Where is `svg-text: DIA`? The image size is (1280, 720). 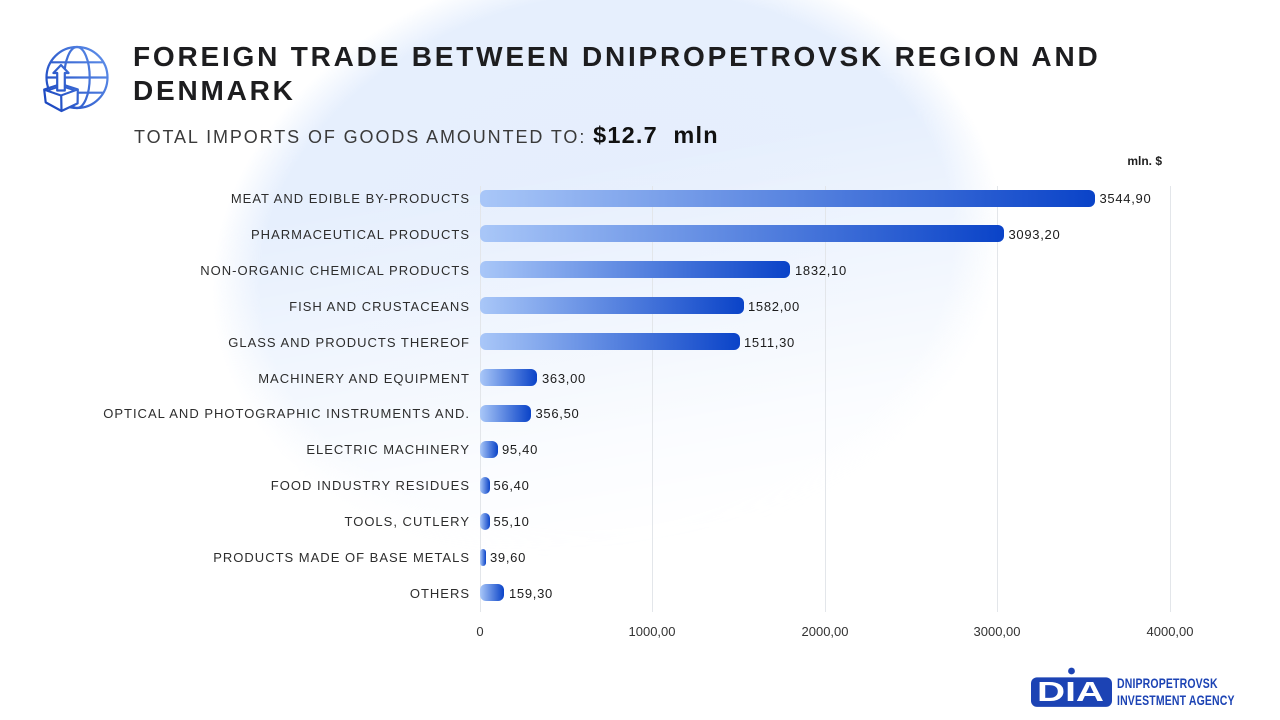 svg-text: DIA is located at coordinates (1070, 691).